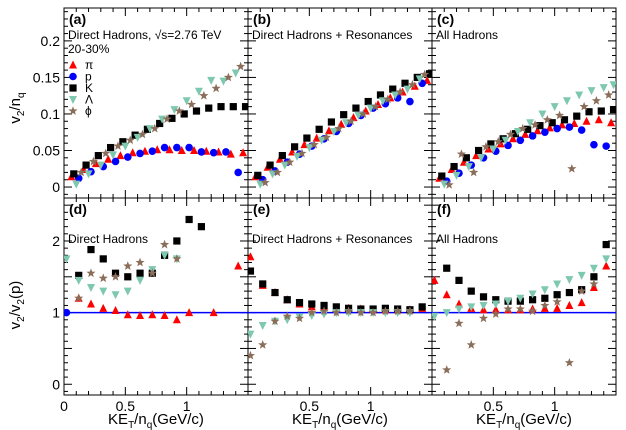  Describe the element at coordinates (332, 239) in the screenshot. I see `panel-title: Direct Hadrons + Resonances` at that location.